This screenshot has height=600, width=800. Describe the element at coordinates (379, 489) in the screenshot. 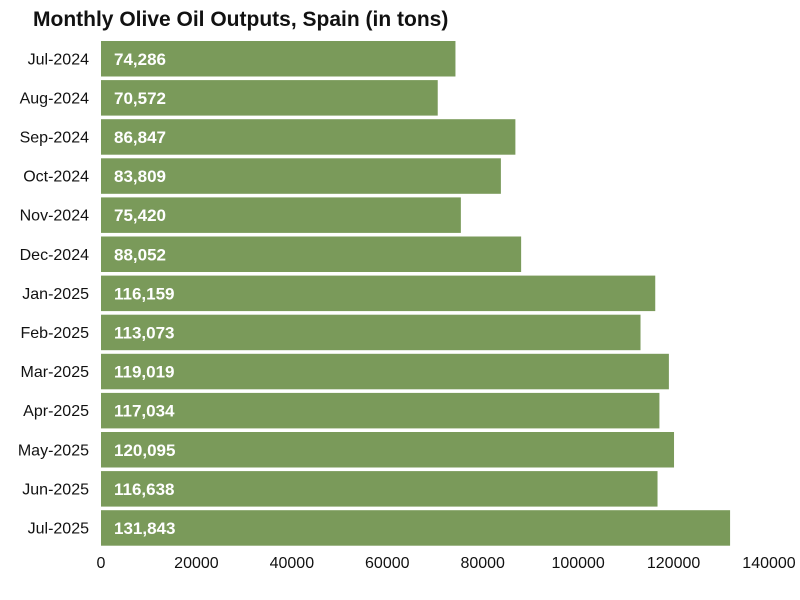

I see `bar-jun-2025` at that location.